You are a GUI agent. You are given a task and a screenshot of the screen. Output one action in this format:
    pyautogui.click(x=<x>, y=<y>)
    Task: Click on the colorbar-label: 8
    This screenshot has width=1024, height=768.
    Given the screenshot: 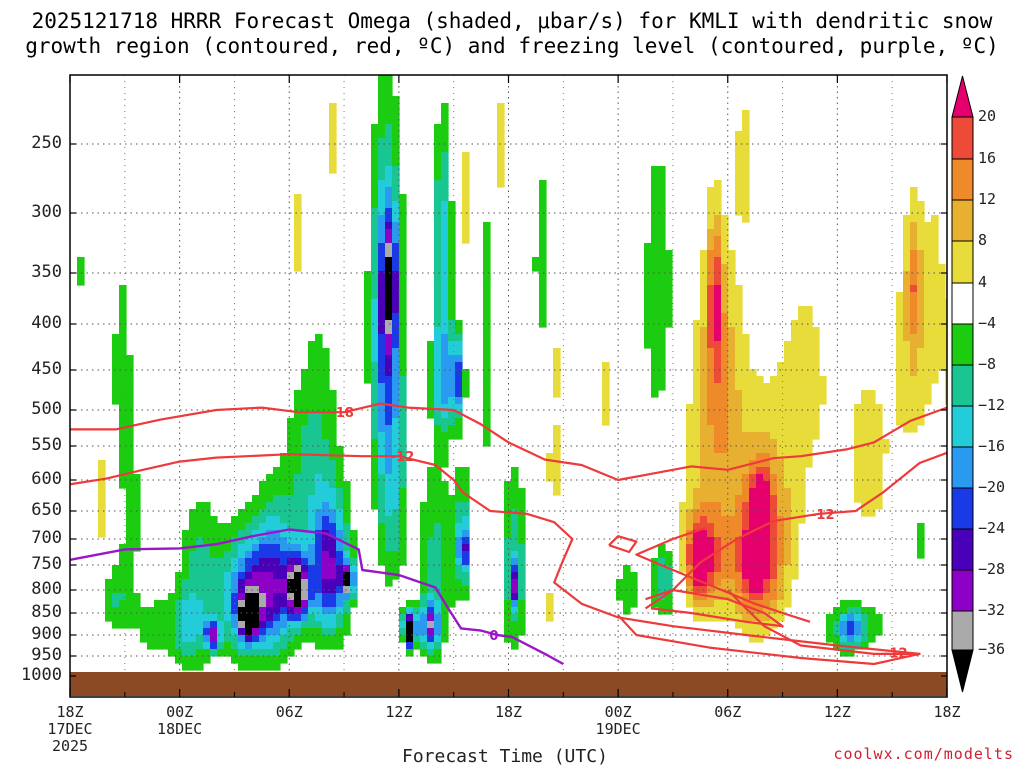 What is the action you would take?
    pyautogui.click(x=983, y=240)
    